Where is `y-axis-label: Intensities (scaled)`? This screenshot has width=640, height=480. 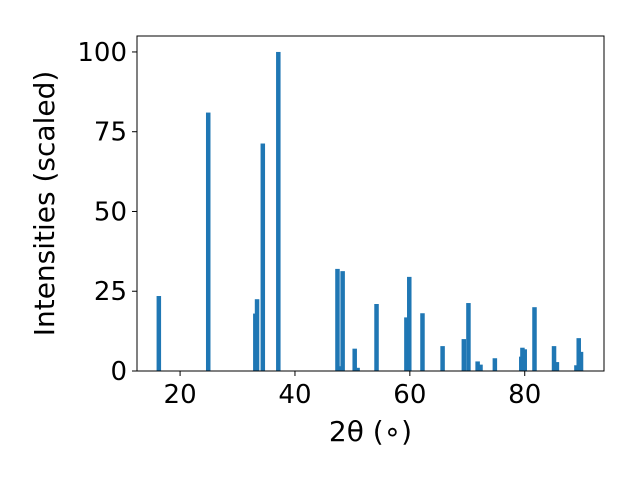
y-axis-label: Intensities (scaled) is located at coordinates (44, 204).